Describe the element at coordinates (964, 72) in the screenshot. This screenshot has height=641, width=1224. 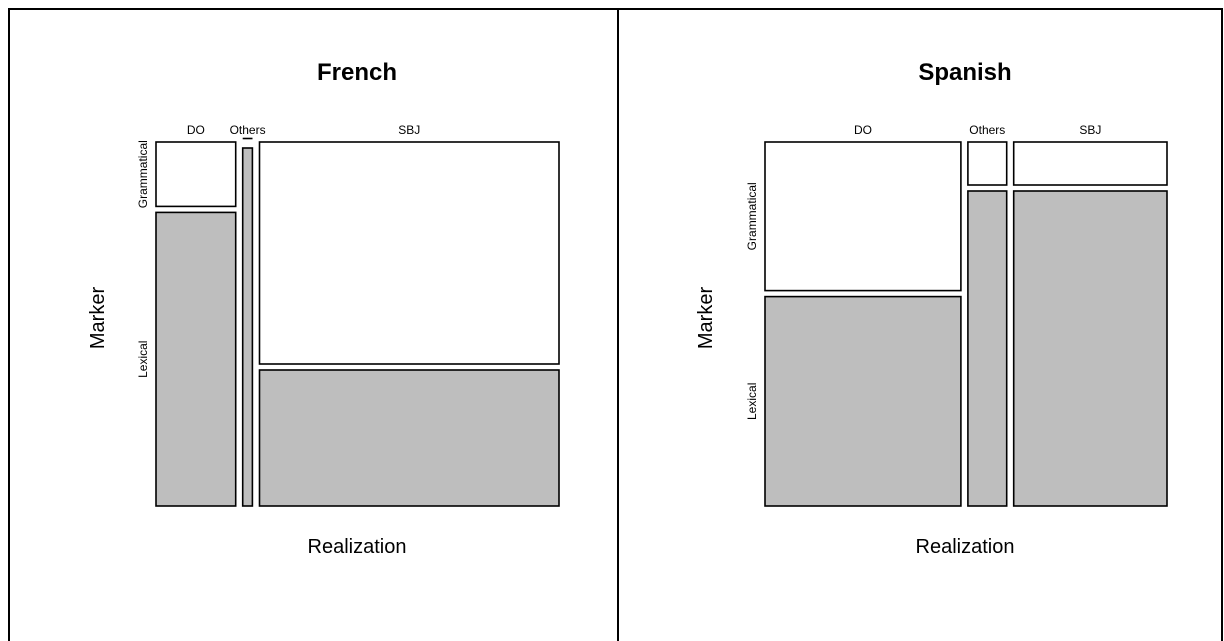
I see `chart-title: Spanish` at that location.